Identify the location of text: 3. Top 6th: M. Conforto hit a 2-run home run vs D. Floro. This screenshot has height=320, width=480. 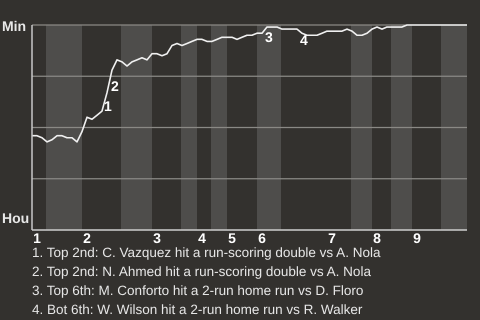
(198, 291).